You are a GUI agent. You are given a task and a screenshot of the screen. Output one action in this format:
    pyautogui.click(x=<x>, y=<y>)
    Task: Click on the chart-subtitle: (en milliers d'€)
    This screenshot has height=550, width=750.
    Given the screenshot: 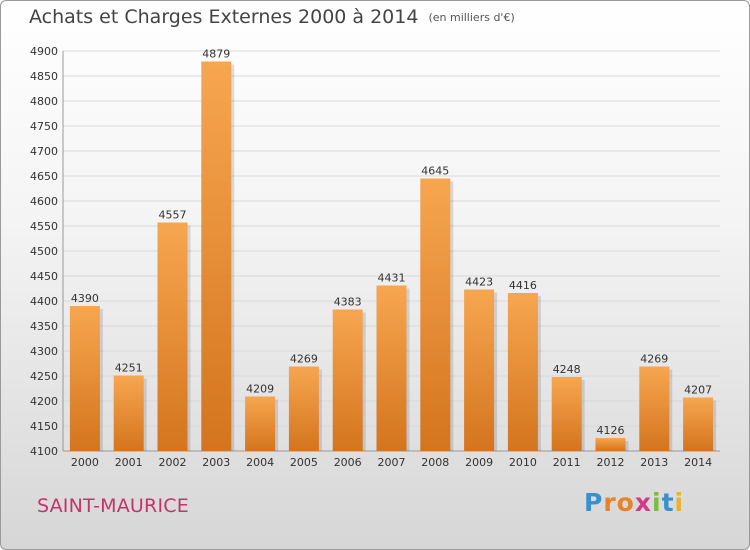 What is the action you would take?
    pyautogui.click(x=471, y=17)
    